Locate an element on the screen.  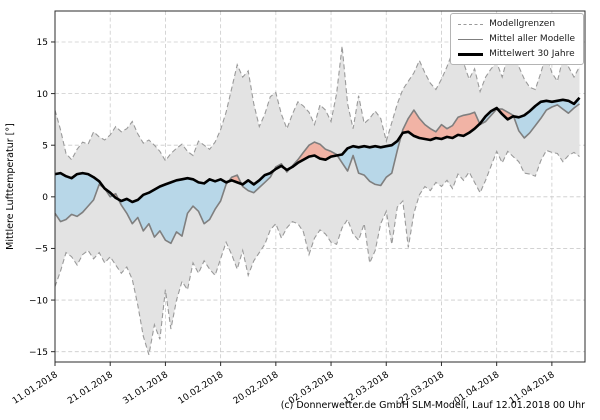
y-tick-label: 0 is located at coordinates (45, 198).